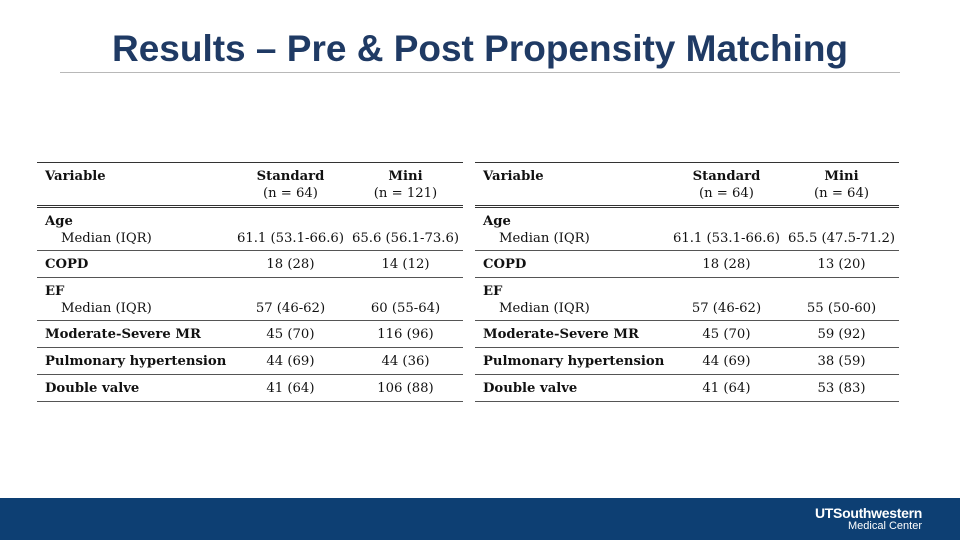 The image size is (960, 540). Describe the element at coordinates (841, 310) in the screenshot. I see `cell-ef-mini: 55 (50-60)` at that location.